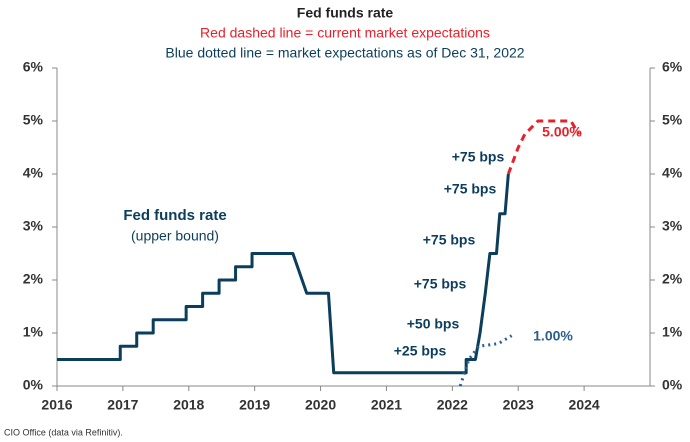  I want to click on x-tick-label: 2019, so click(254, 405).